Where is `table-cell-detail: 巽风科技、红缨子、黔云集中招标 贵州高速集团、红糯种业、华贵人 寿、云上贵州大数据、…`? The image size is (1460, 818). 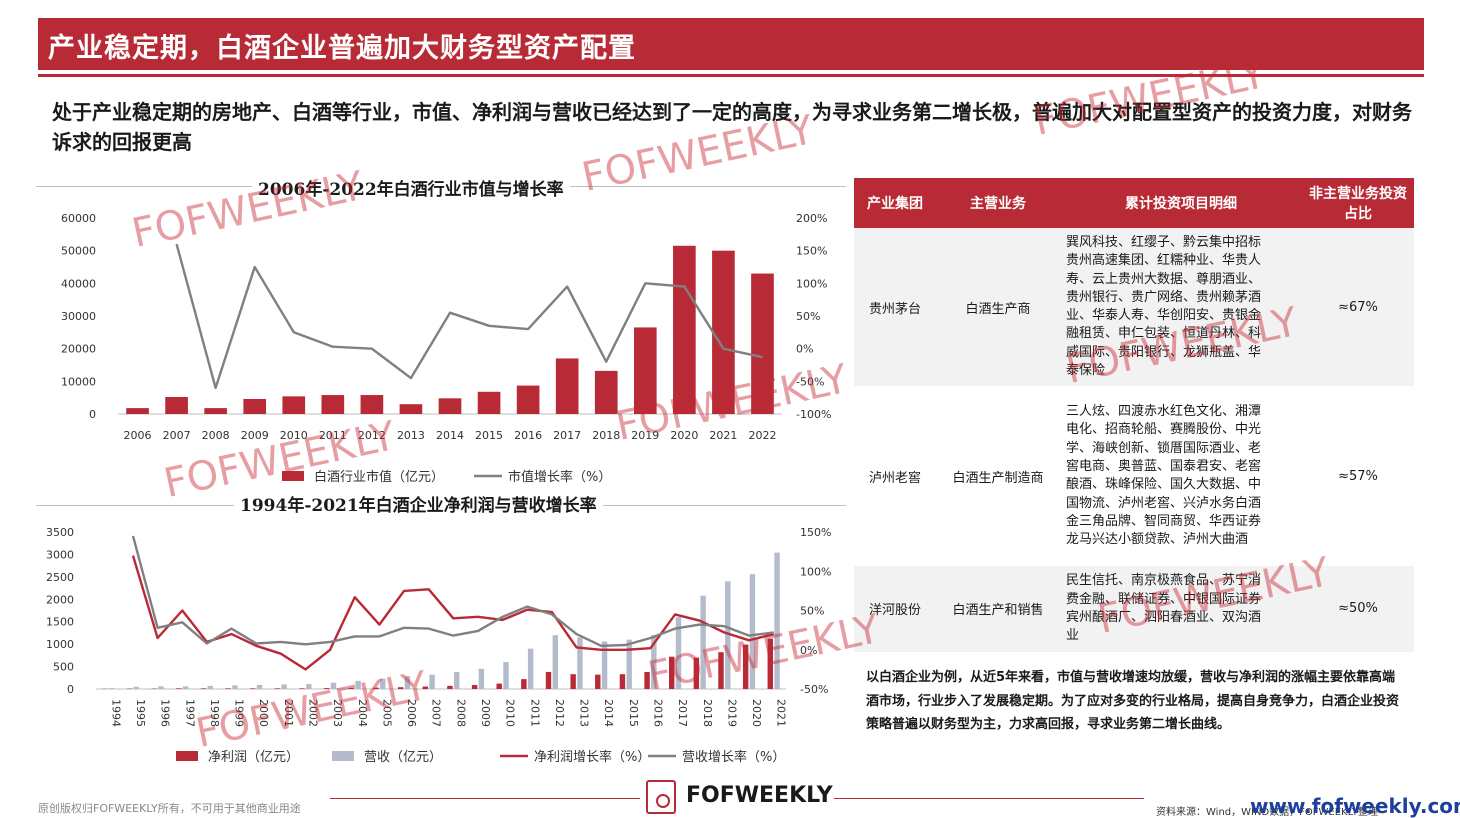 table-cell-detail: 巽风科技、红缨子、黔云集中招标 贵州高速集团、红糯种业、华贵人 寿、云上贵州大数据、… is located at coordinates (1181, 307).